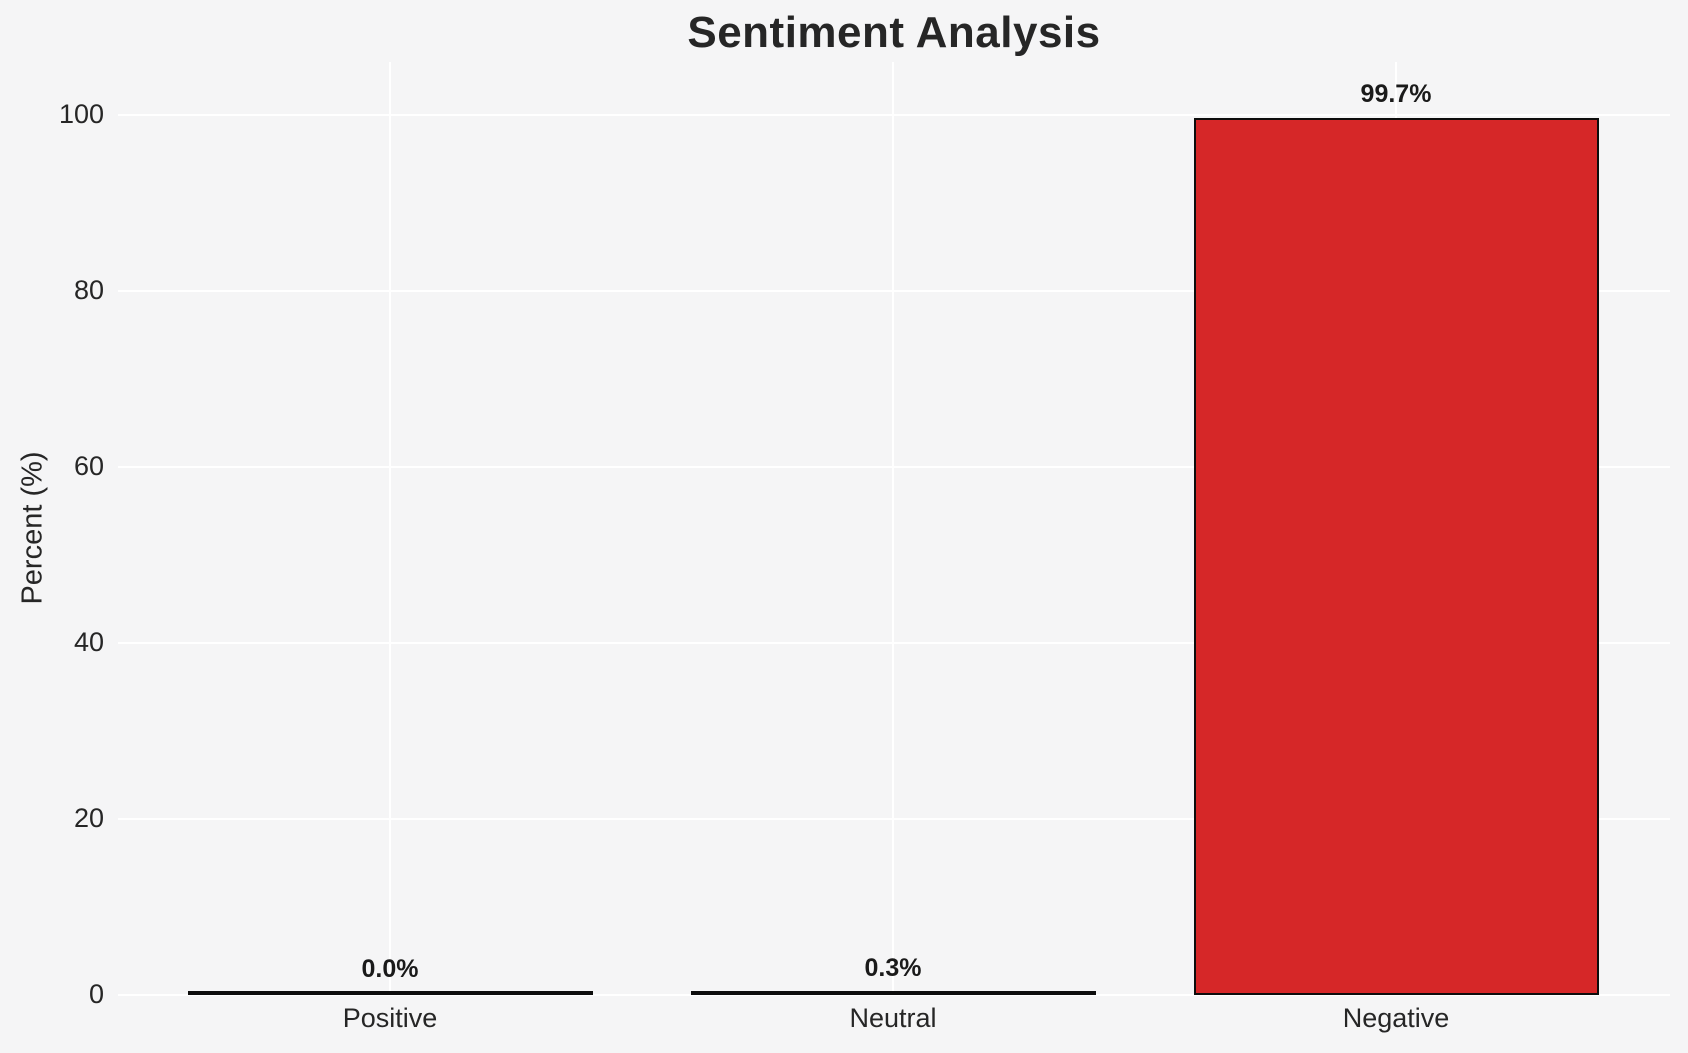  I want to click on bar-value-label: 99.7%, so click(1396, 94).